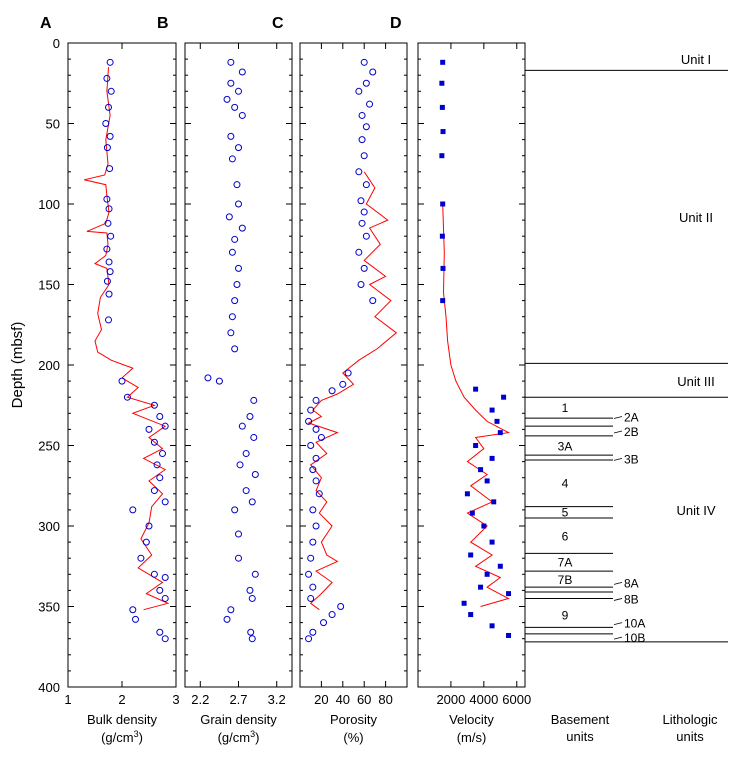  Describe the element at coordinates (565, 513) in the screenshot. I see `basement-unit-label: 5` at that location.